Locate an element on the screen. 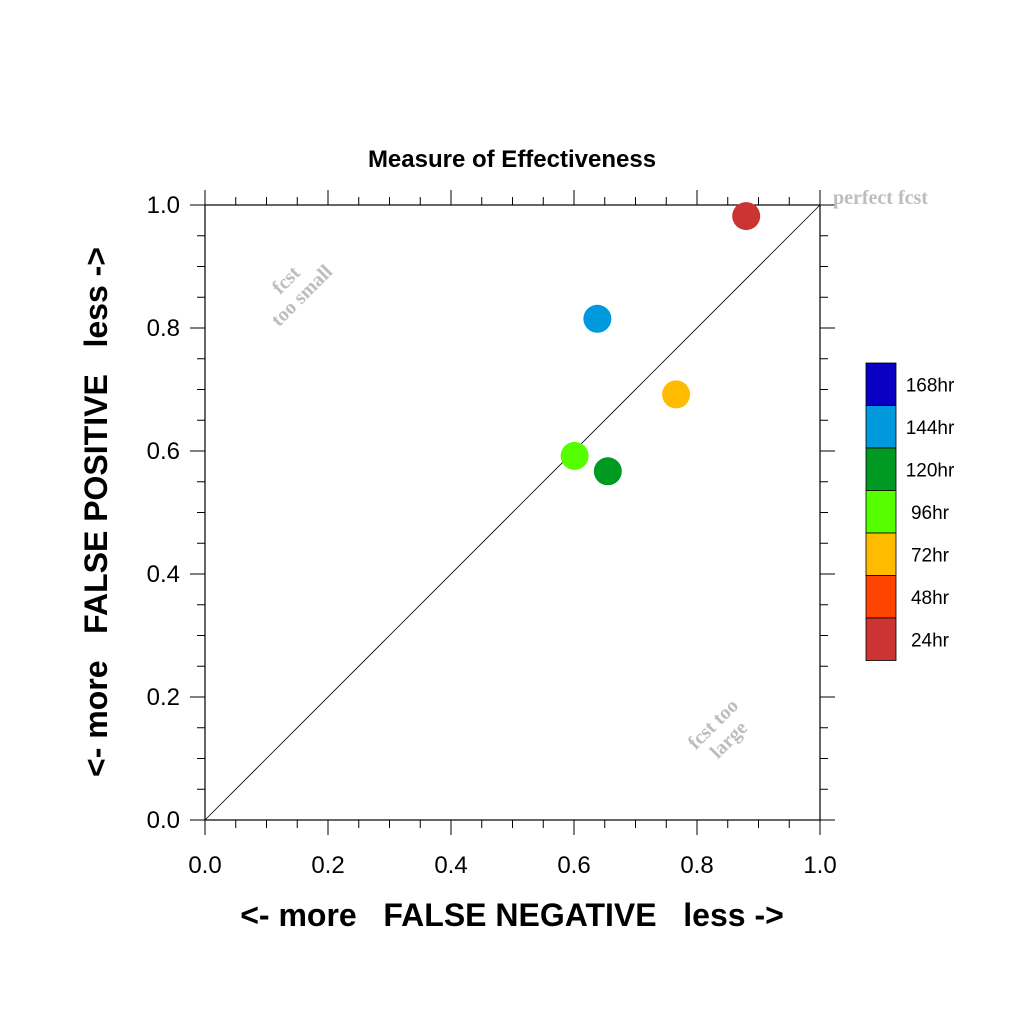 This screenshot has height=1024, width=1024. legend-label: 24hr is located at coordinates (930, 640).